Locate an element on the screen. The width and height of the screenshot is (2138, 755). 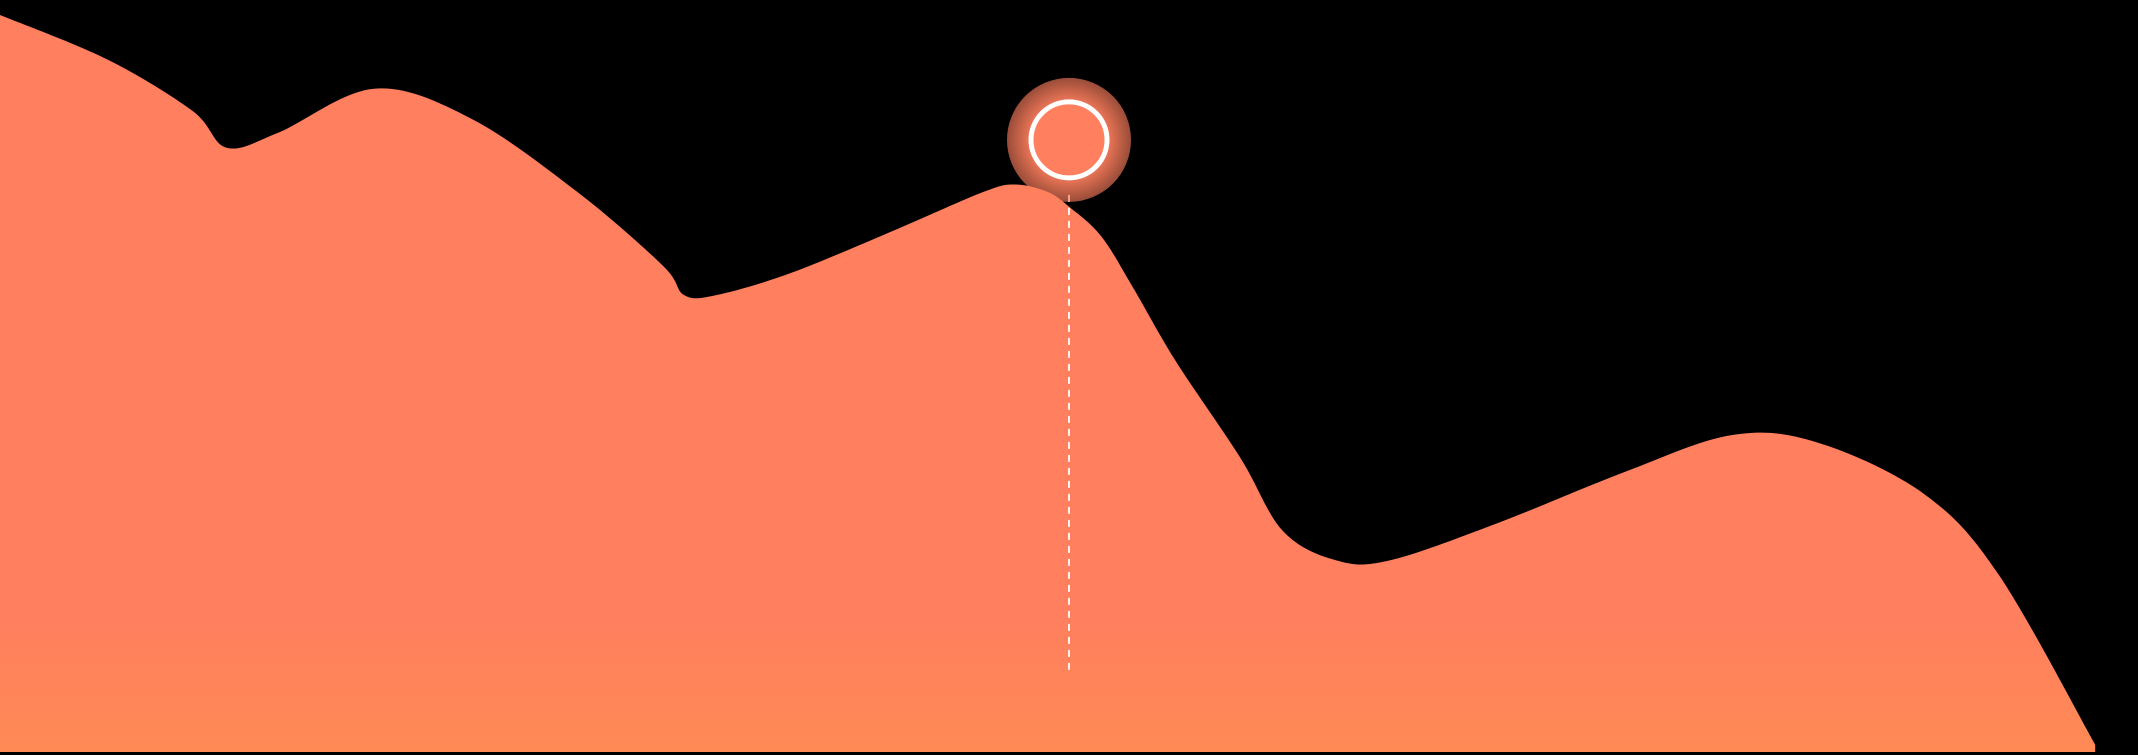
highlight-marker is located at coordinates (1069, 140).